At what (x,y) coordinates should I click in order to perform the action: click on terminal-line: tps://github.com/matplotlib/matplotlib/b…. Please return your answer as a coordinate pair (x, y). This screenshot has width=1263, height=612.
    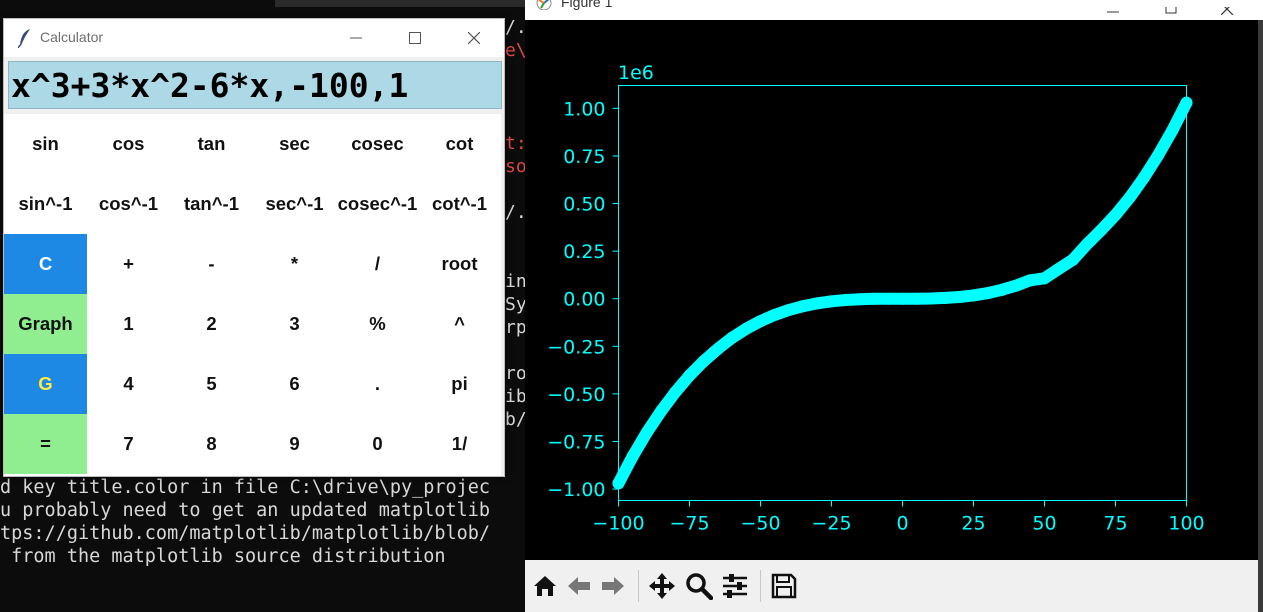
    Looking at the image, I should click on (245, 533).